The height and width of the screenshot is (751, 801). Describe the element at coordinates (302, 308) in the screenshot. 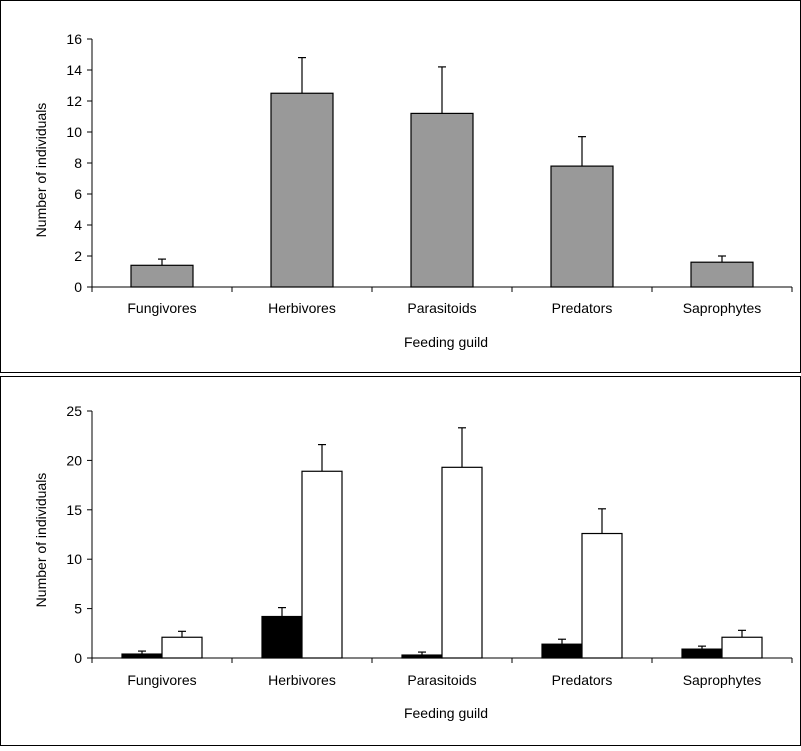

I see `top-x-tick-label: Herbivores` at that location.